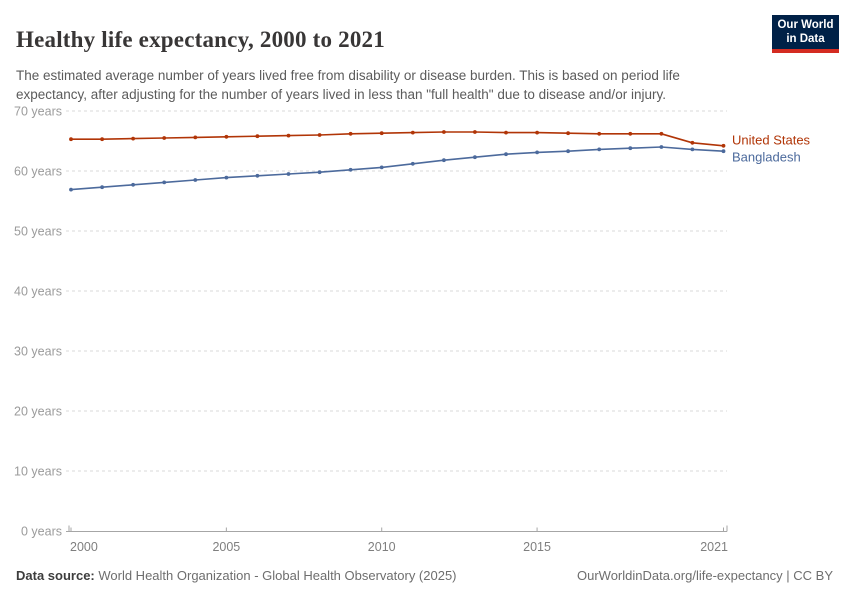 The image size is (850, 600). Describe the element at coordinates (200, 40) in the screenshot. I see `chart-title: Healthy life expectancy, 2000 to 2021` at that location.